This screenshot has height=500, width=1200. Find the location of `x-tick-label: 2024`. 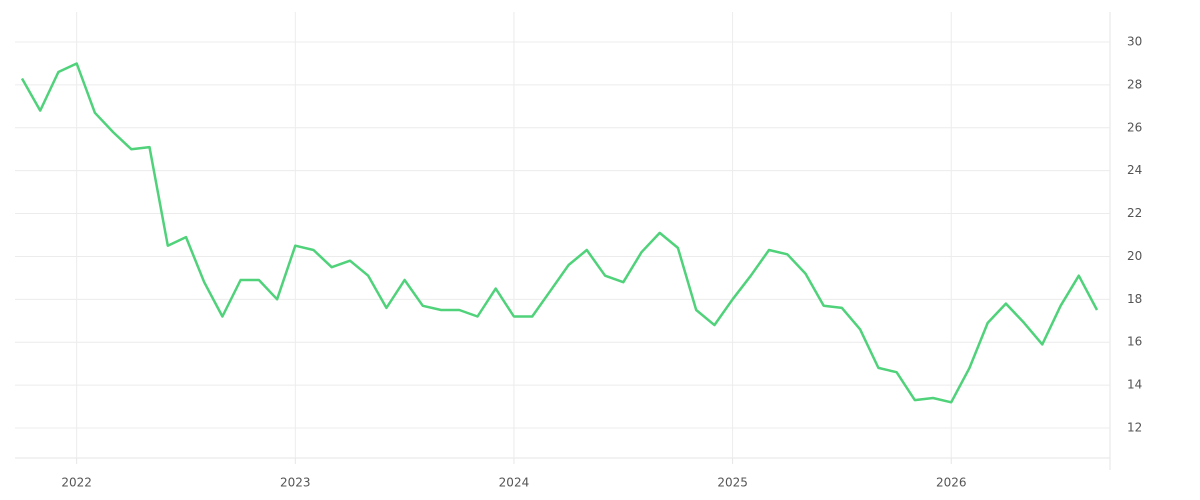

x-tick-label: 2024 is located at coordinates (514, 483).